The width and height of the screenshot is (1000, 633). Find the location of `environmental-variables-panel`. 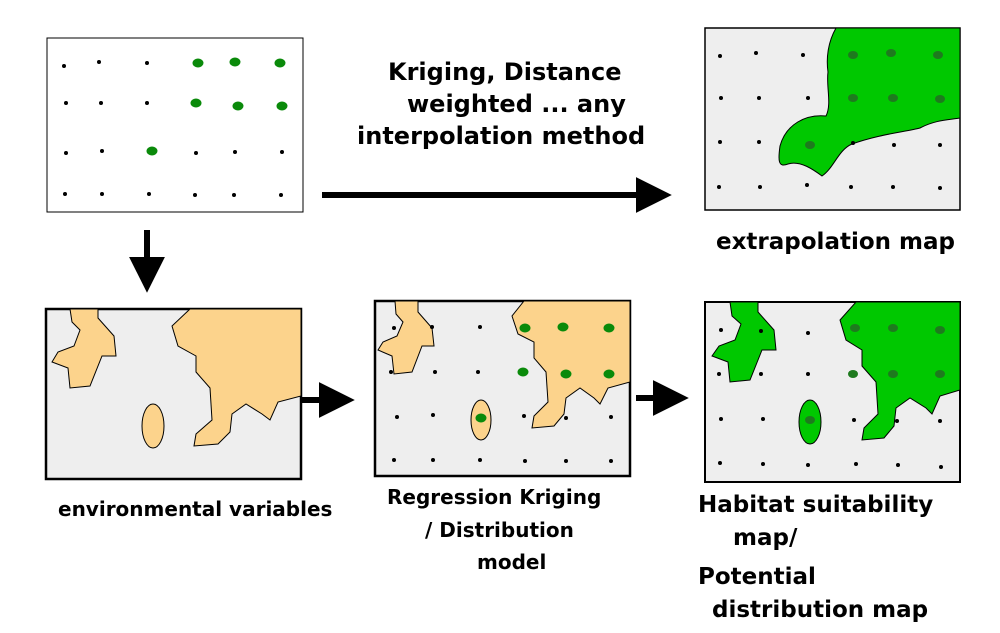

environmental-variables-panel is located at coordinates (173, 394).